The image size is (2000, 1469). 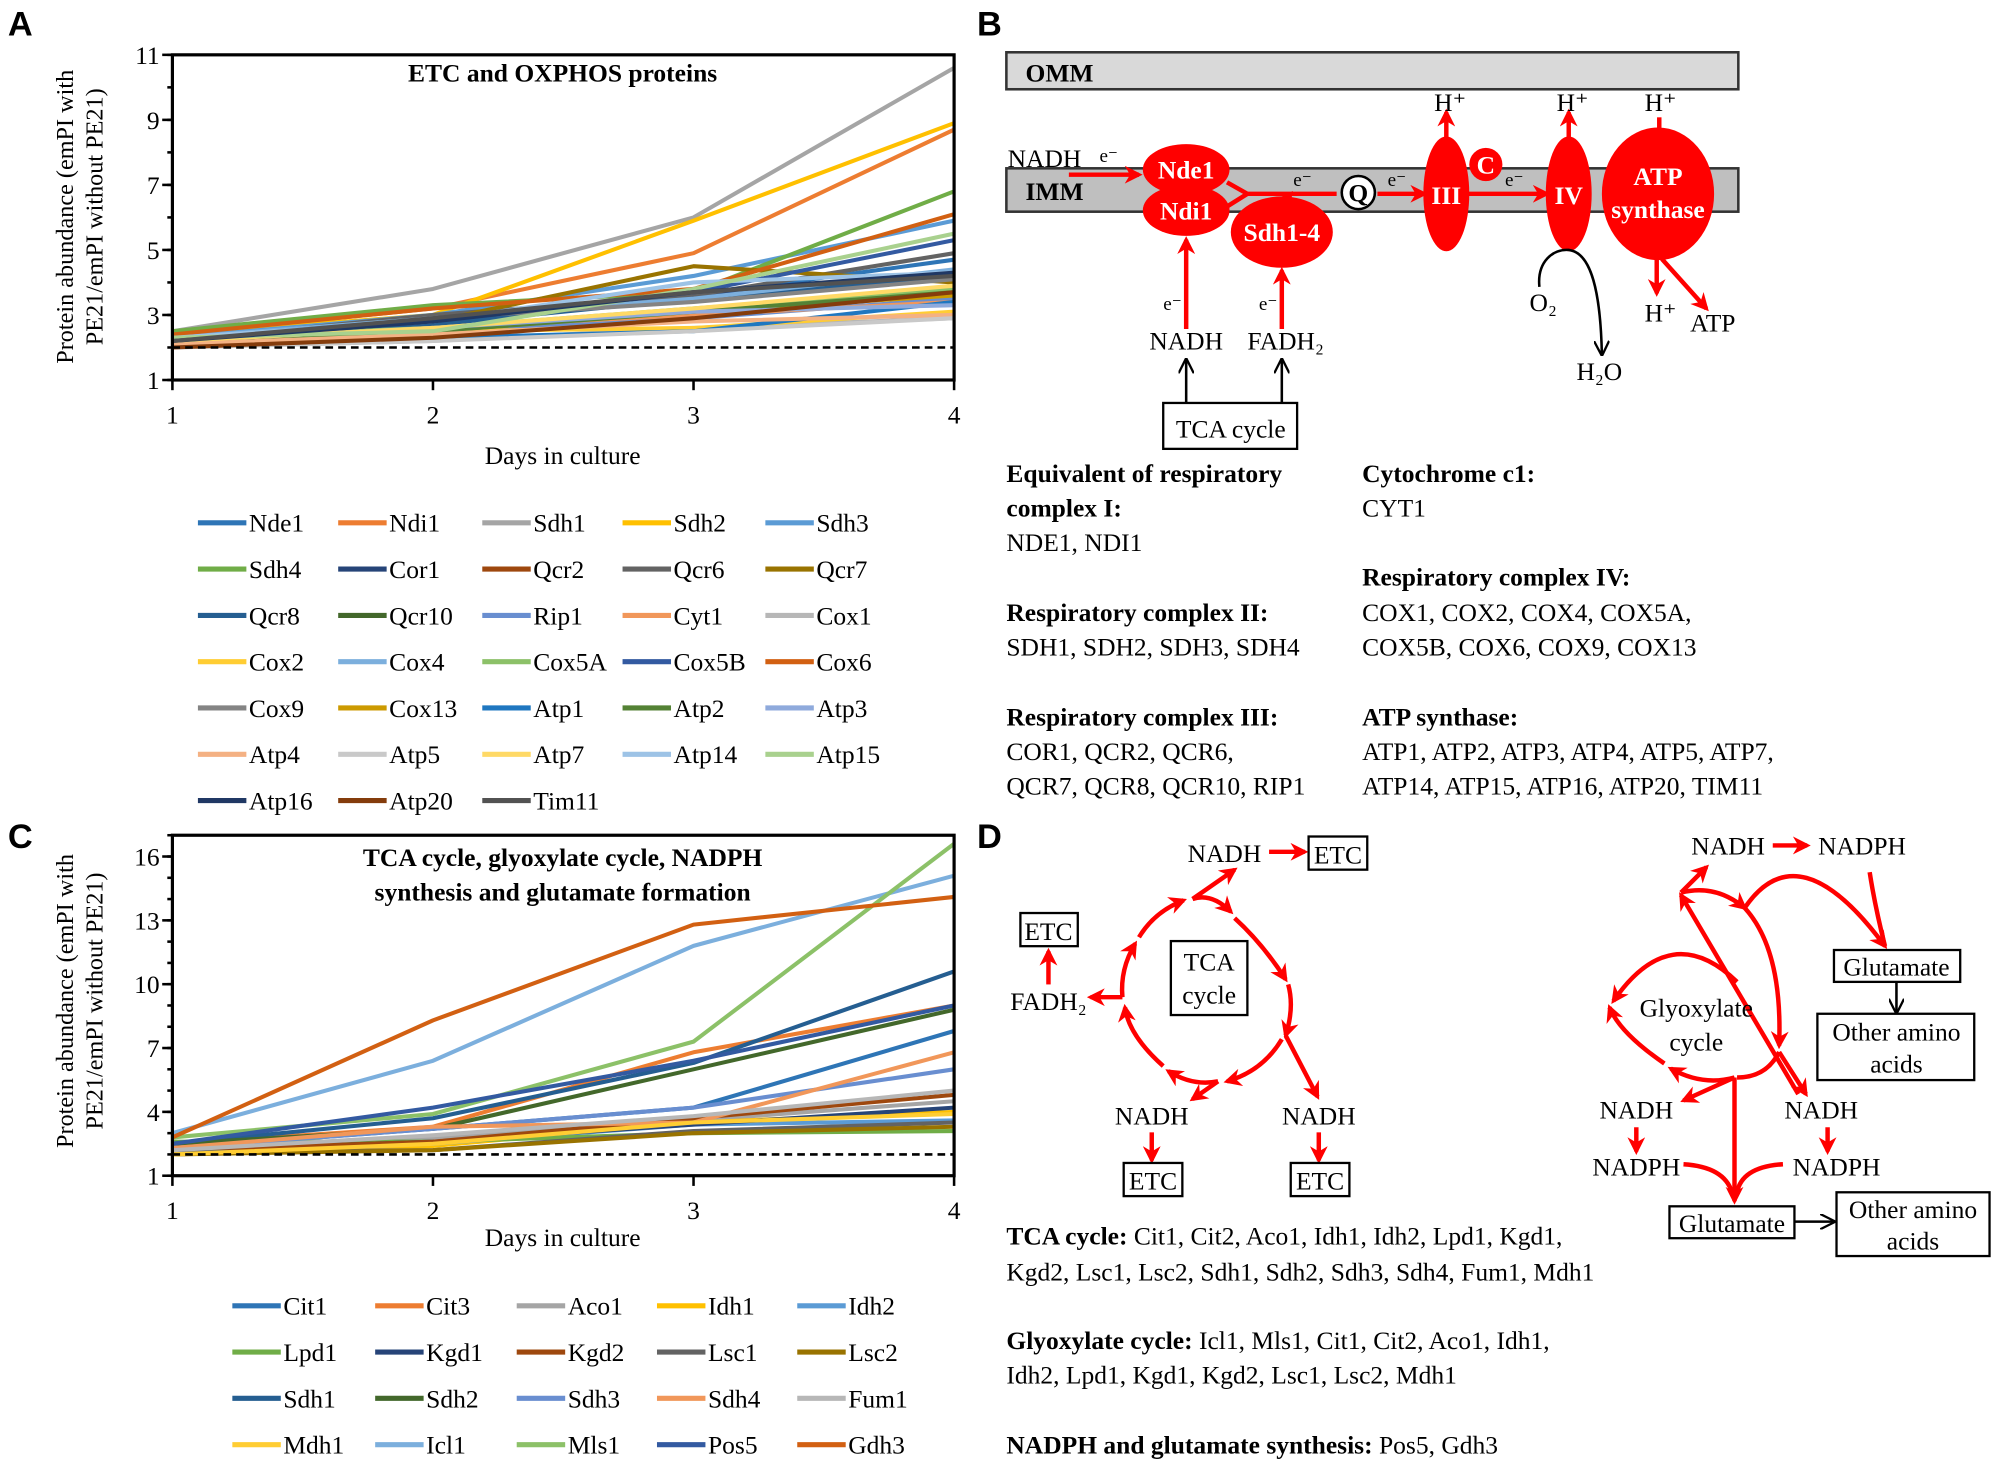 What do you see at coordinates (954, 1210) in the screenshot?
I see `chart-c-x-tick-label: 4` at bounding box center [954, 1210].